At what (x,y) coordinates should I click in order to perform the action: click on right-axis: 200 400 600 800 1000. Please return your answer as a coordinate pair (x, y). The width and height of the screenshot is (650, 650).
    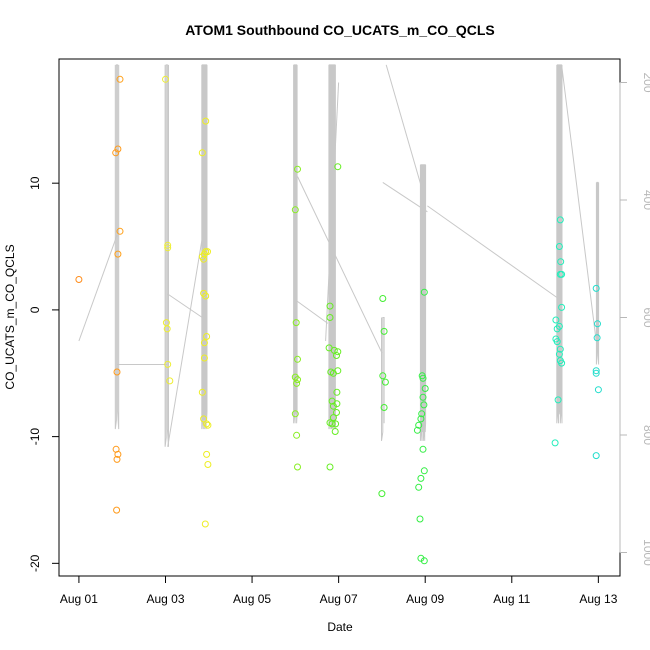
    Looking at the image, I should click on (634, 319).